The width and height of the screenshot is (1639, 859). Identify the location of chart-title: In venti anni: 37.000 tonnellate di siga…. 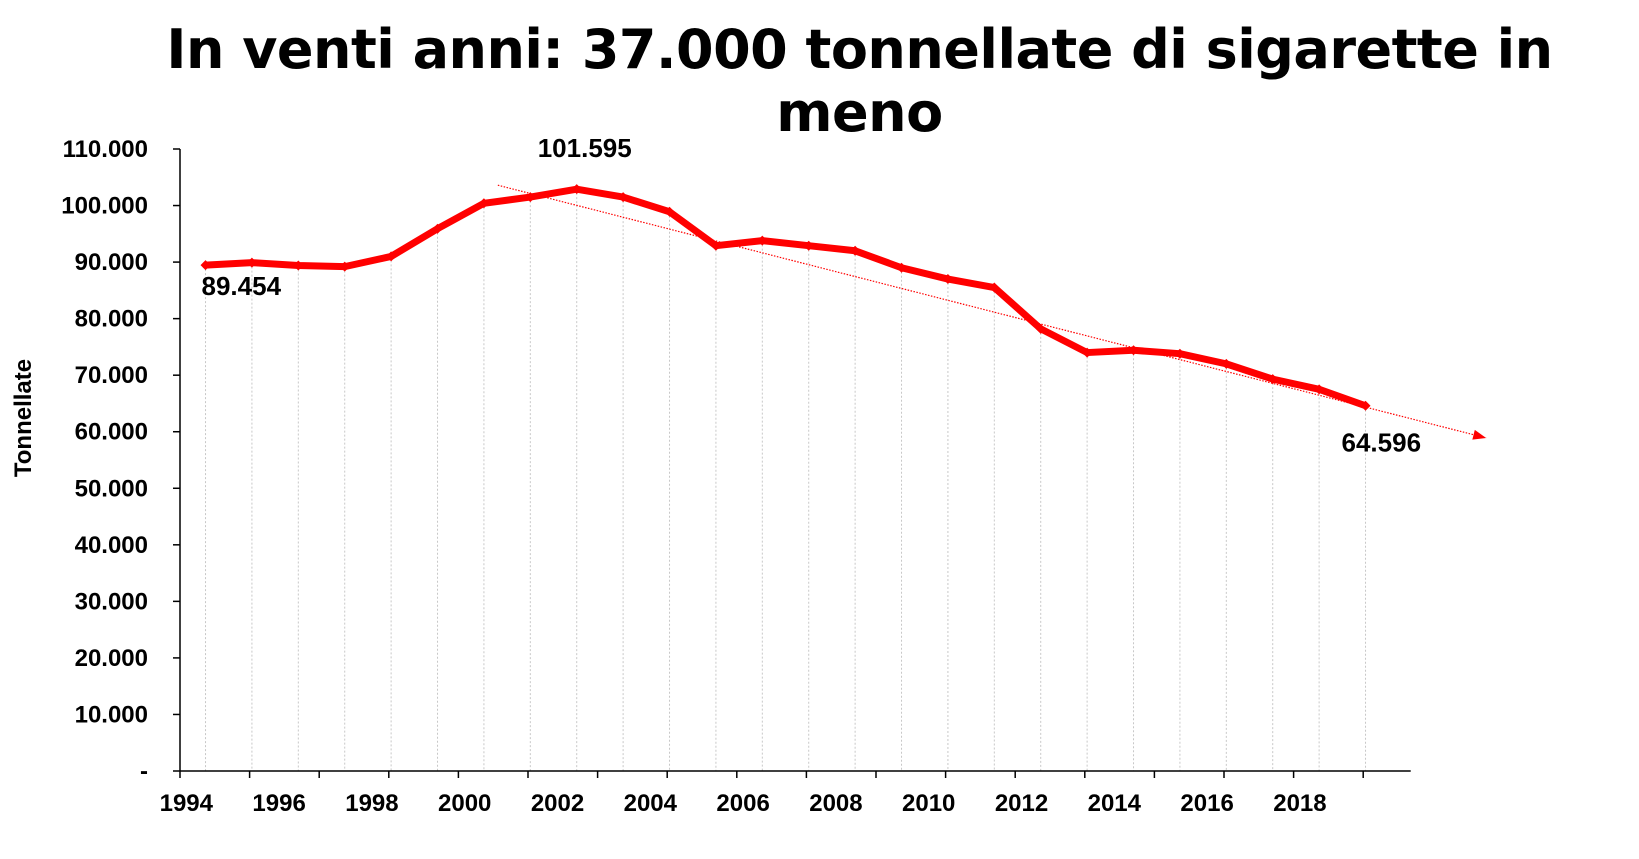
(859, 81).